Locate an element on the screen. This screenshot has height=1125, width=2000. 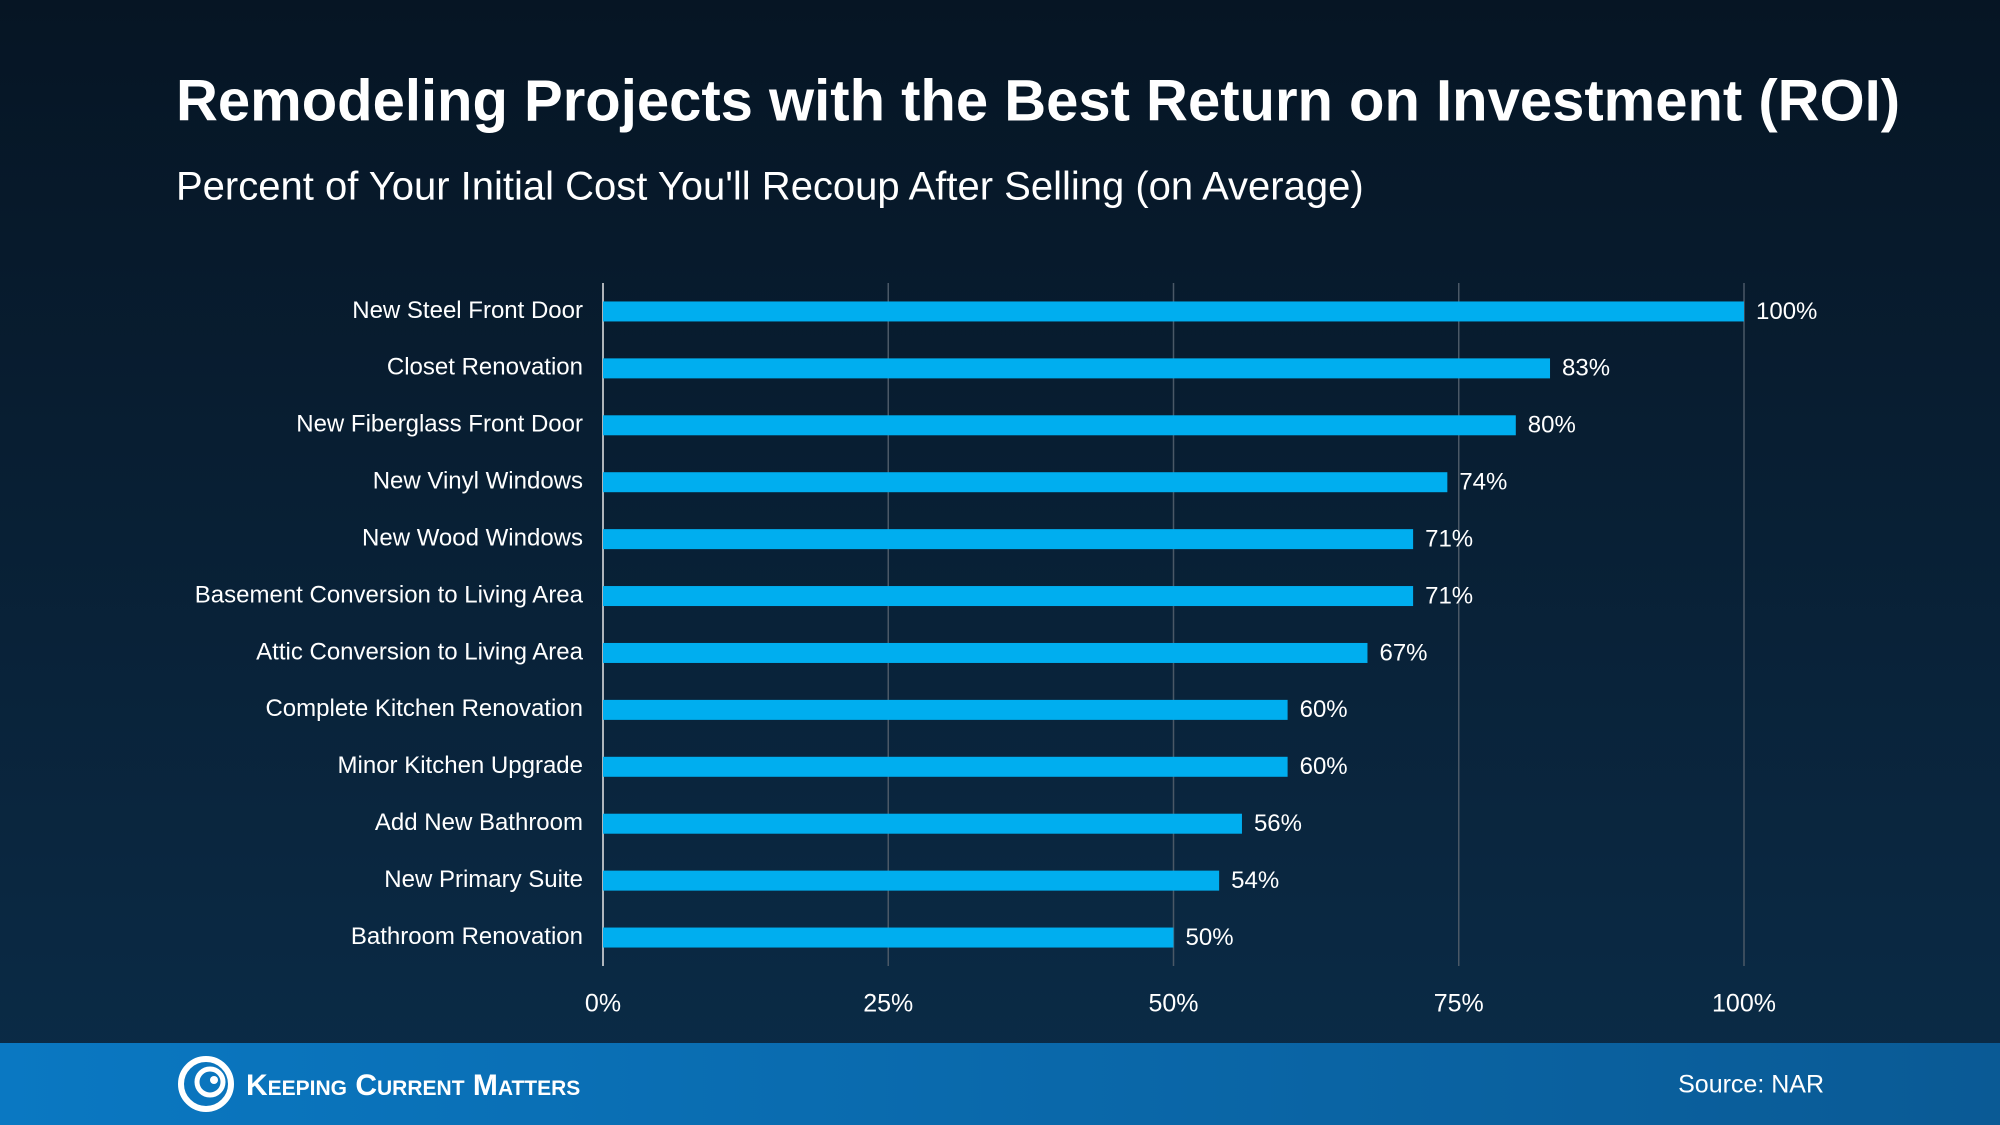
y-tick-label: New Vinyl Windows is located at coordinates (478, 481).